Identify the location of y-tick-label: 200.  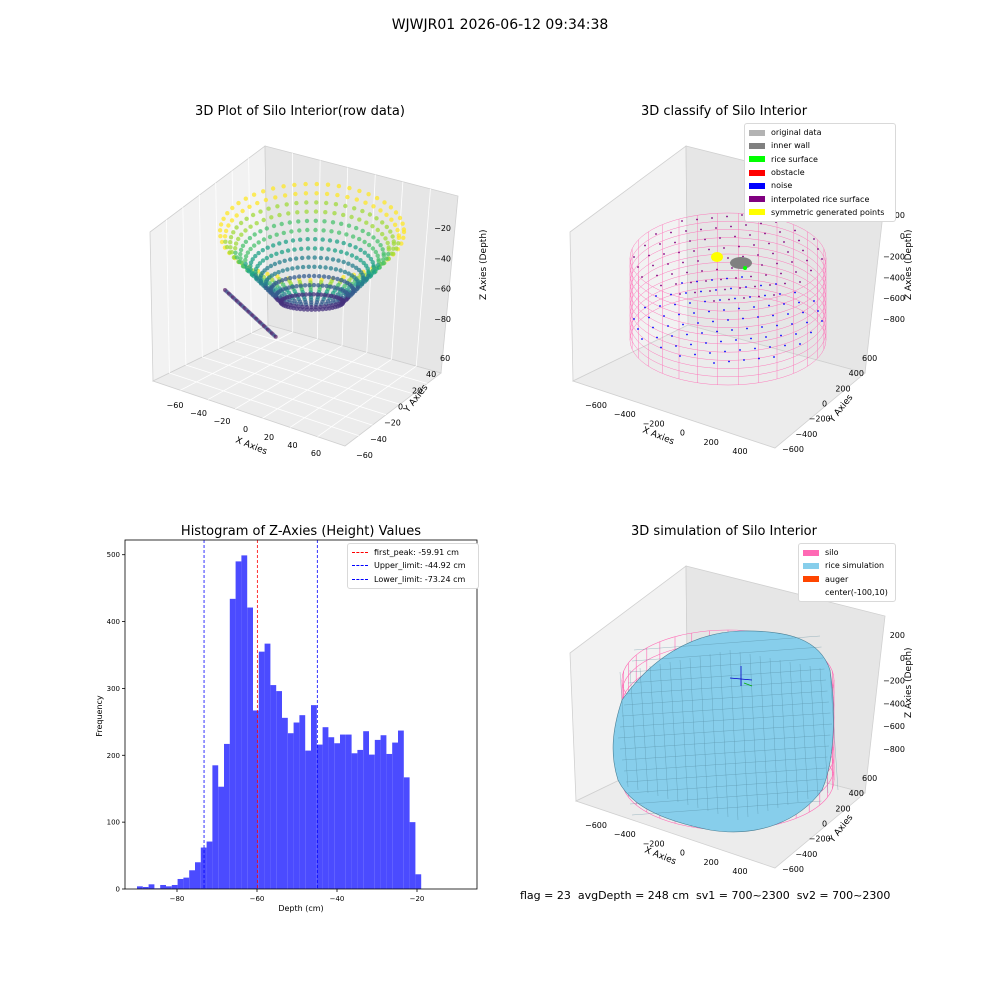
(842, 808).